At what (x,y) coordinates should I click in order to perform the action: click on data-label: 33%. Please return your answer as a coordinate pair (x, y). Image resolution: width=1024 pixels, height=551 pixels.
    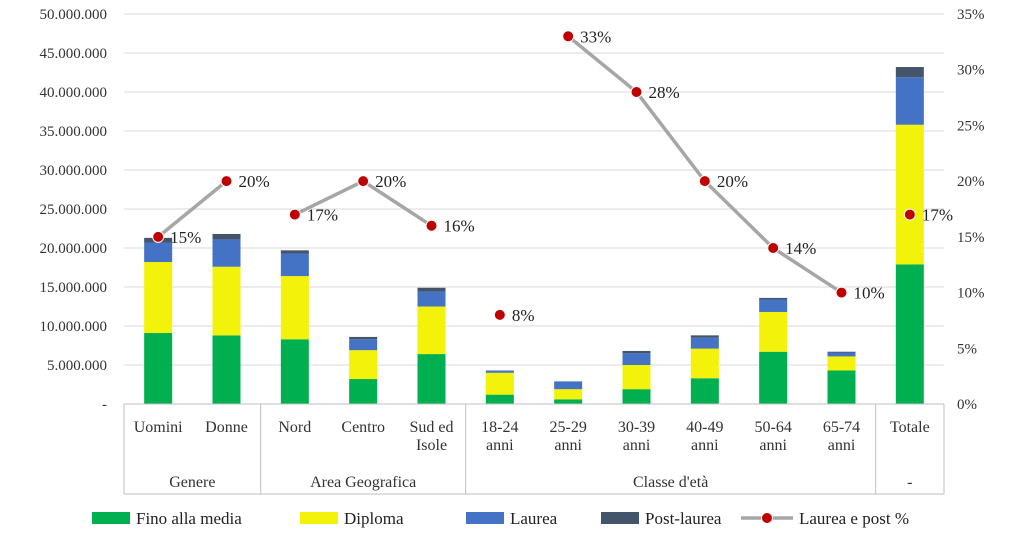
    Looking at the image, I should click on (595, 36).